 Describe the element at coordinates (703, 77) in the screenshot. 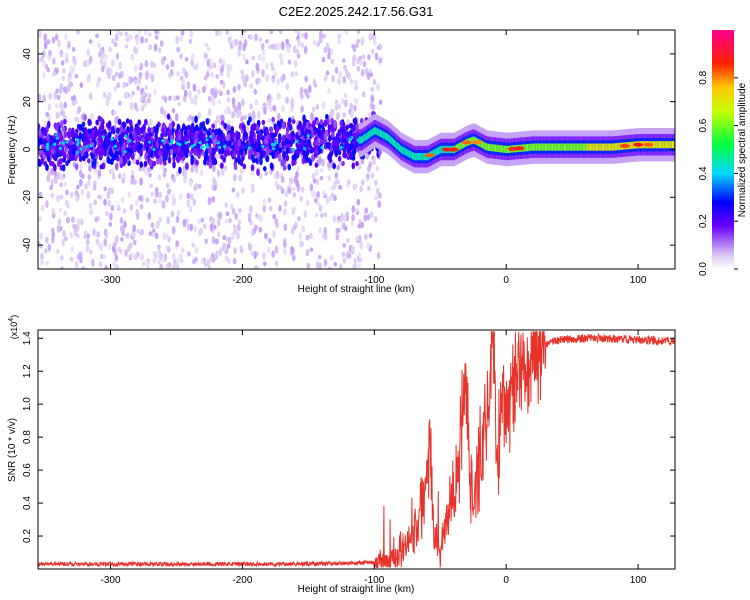

I see `colorbar-tick-label: 0.8` at that location.